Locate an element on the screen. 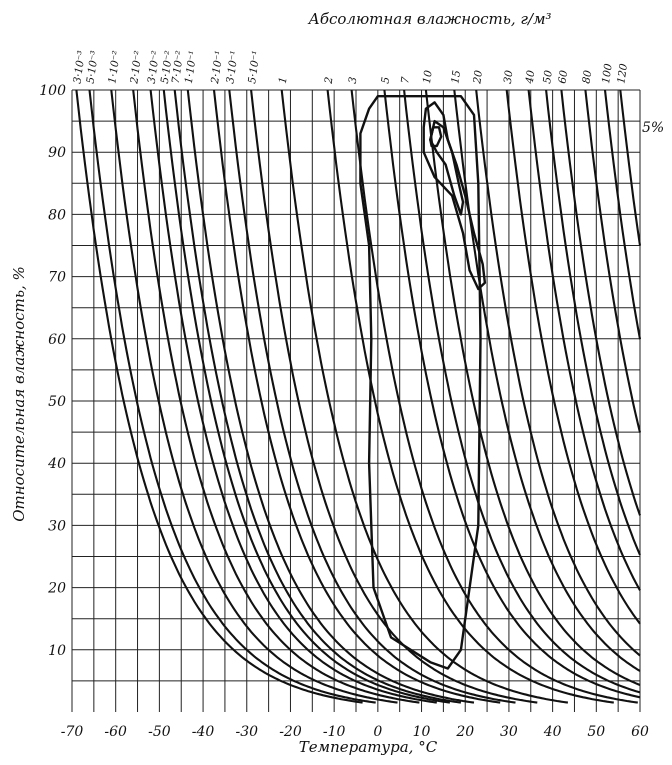 The image size is (672, 765). humidity-contours is located at coordinates (423, 382).